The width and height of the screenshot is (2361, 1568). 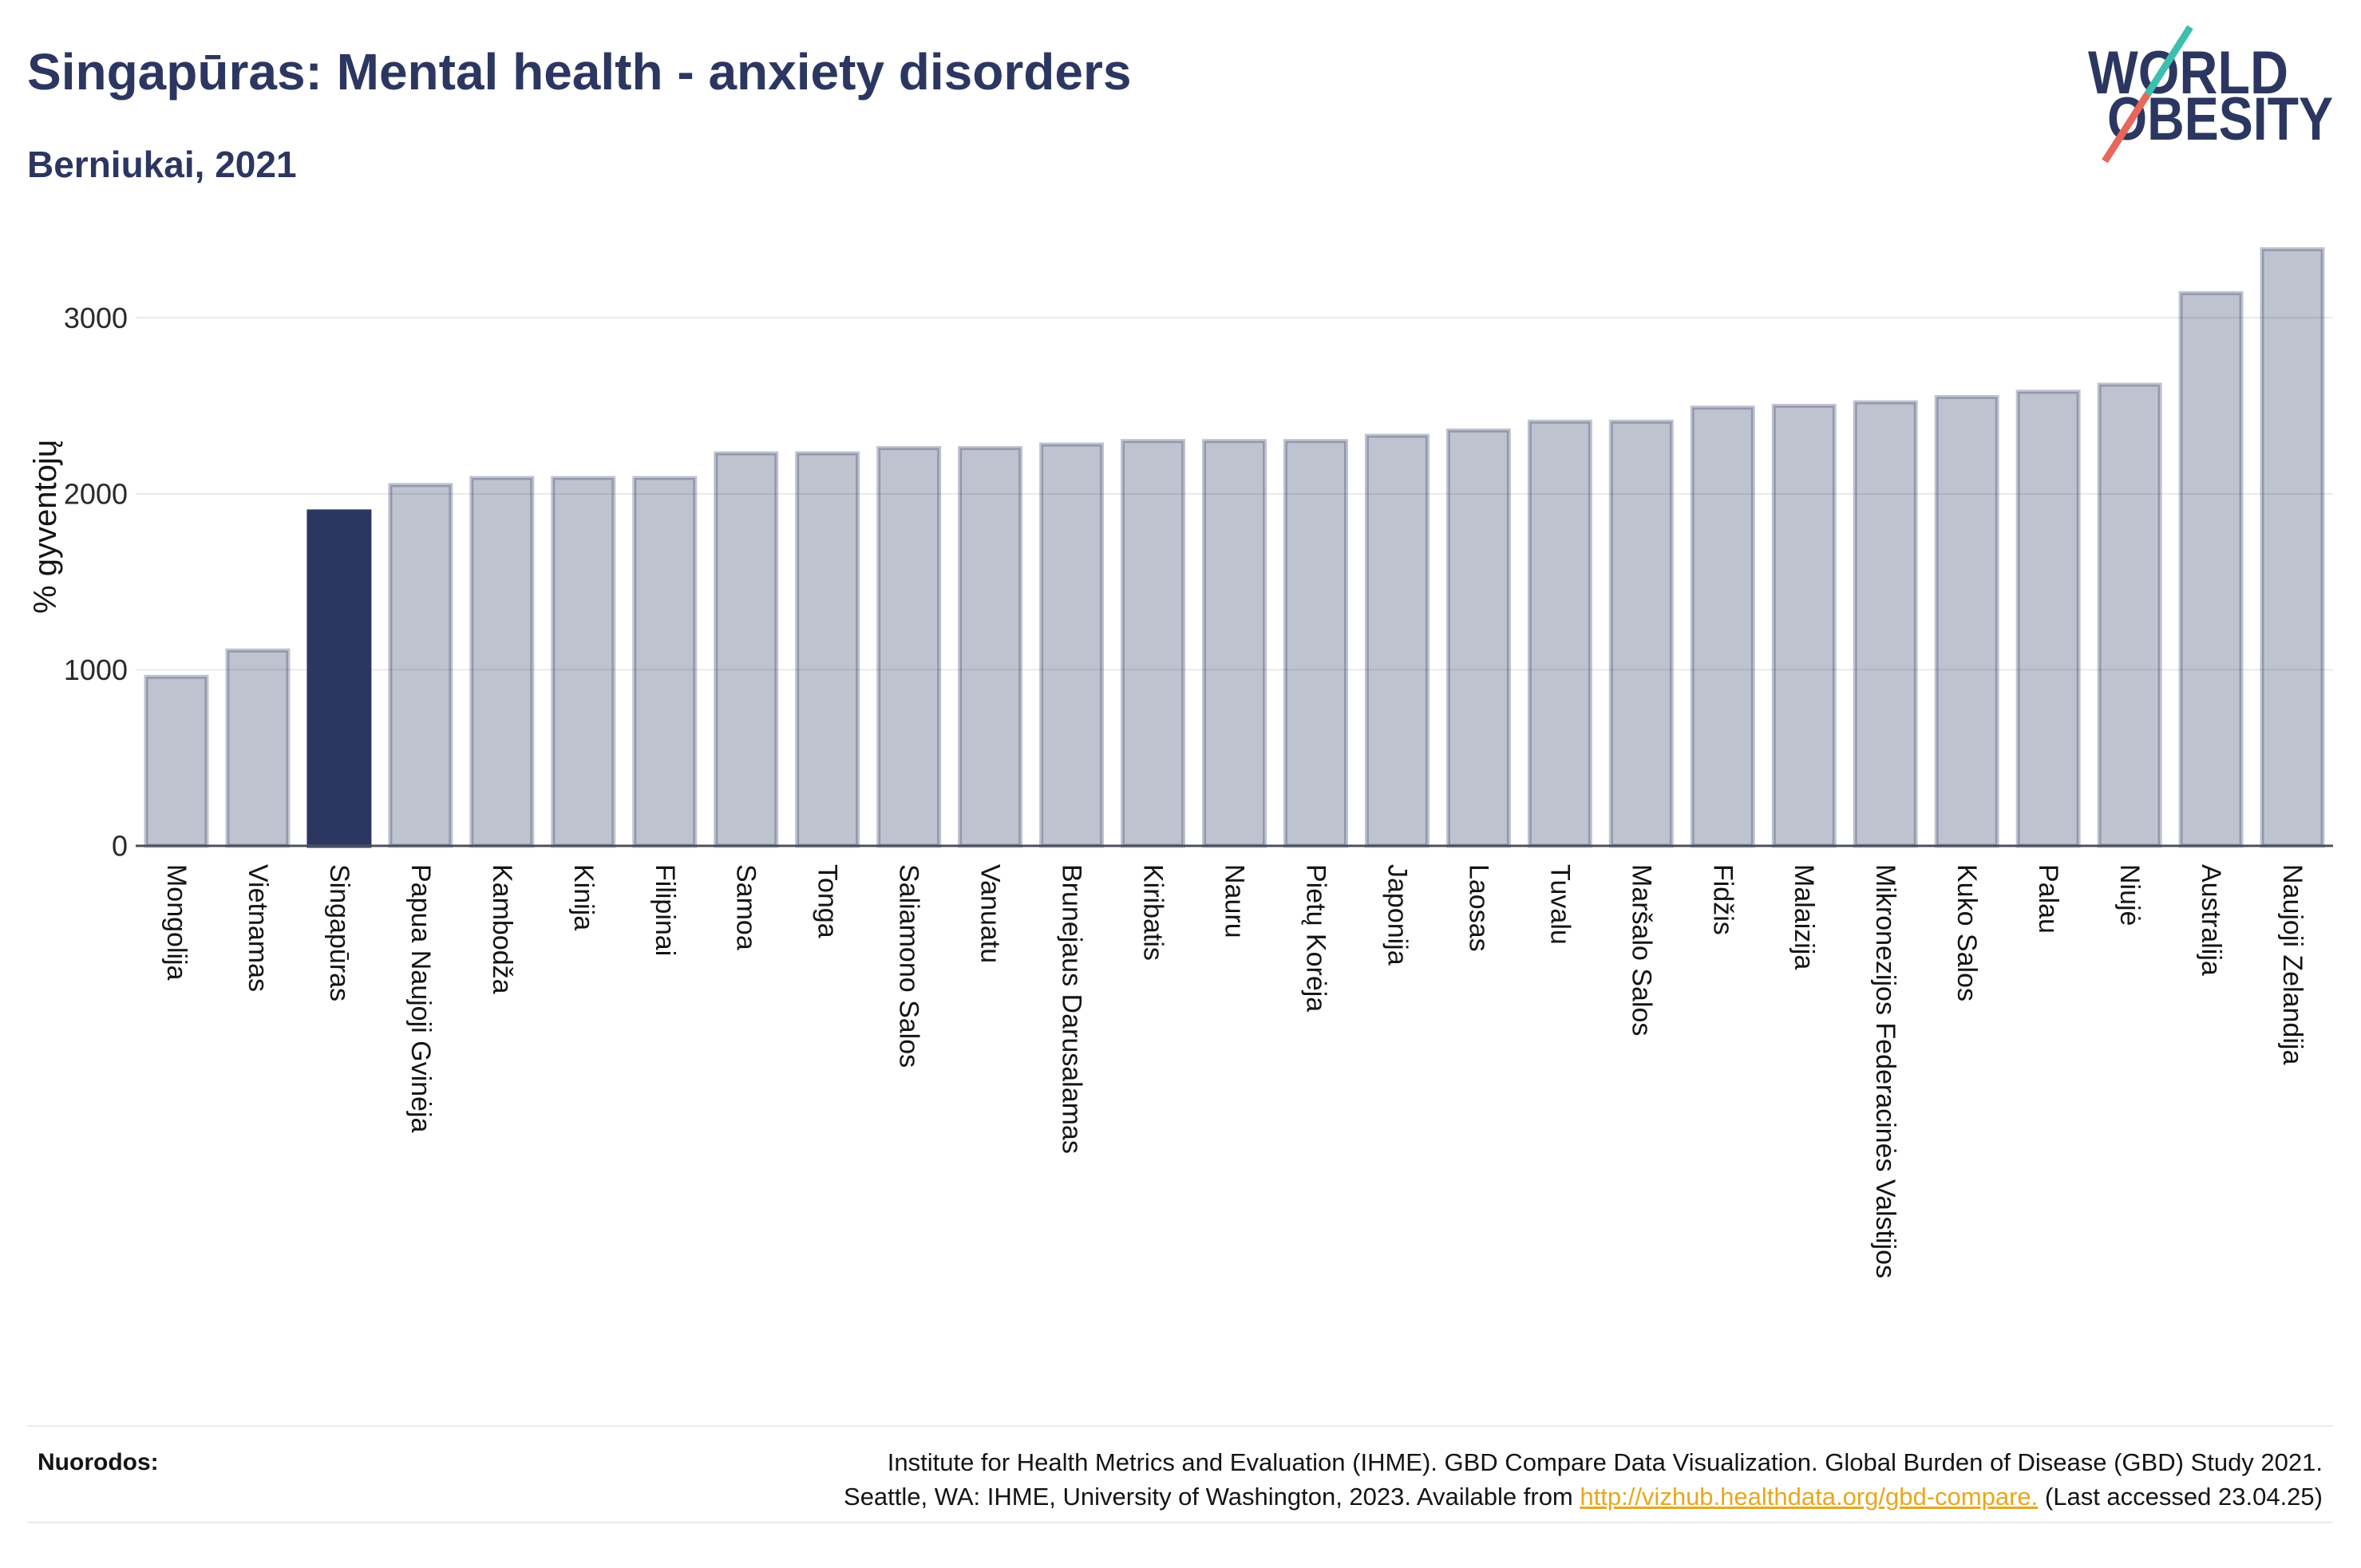 What do you see at coordinates (2211, 920) in the screenshot?
I see `x-tick-label: Australija` at bounding box center [2211, 920].